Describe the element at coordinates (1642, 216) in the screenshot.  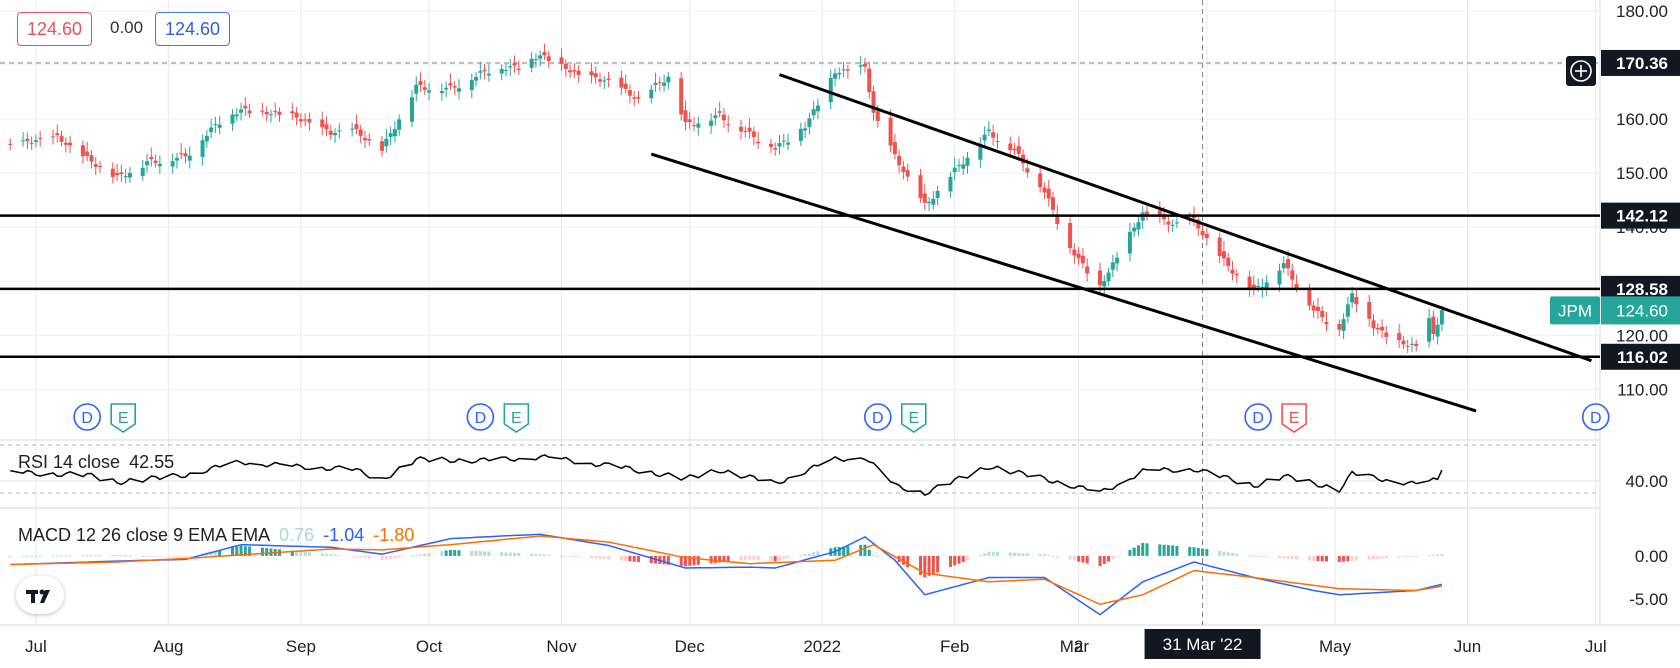
I see `price-level-label: 142.12` at that location.